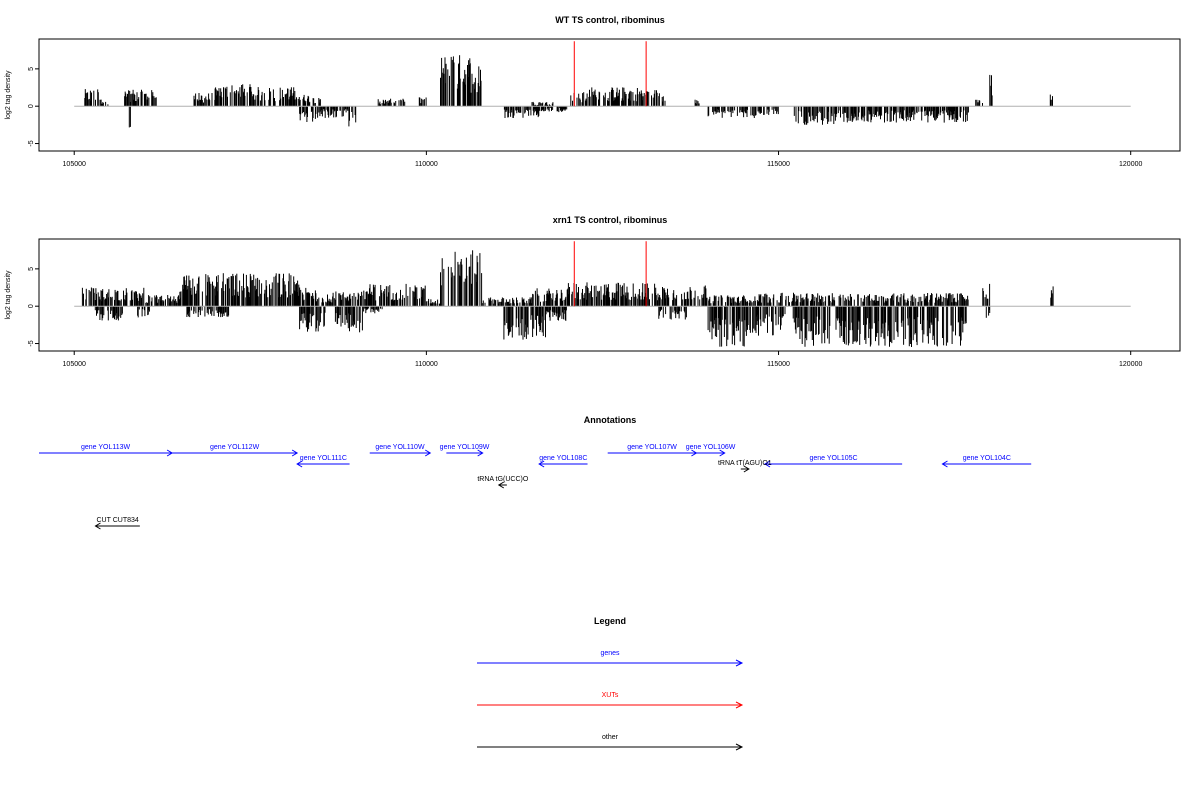  What do you see at coordinates (610, 420) in the screenshot?
I see `annotations-title: Annotations` at bounding box center [610, 420].